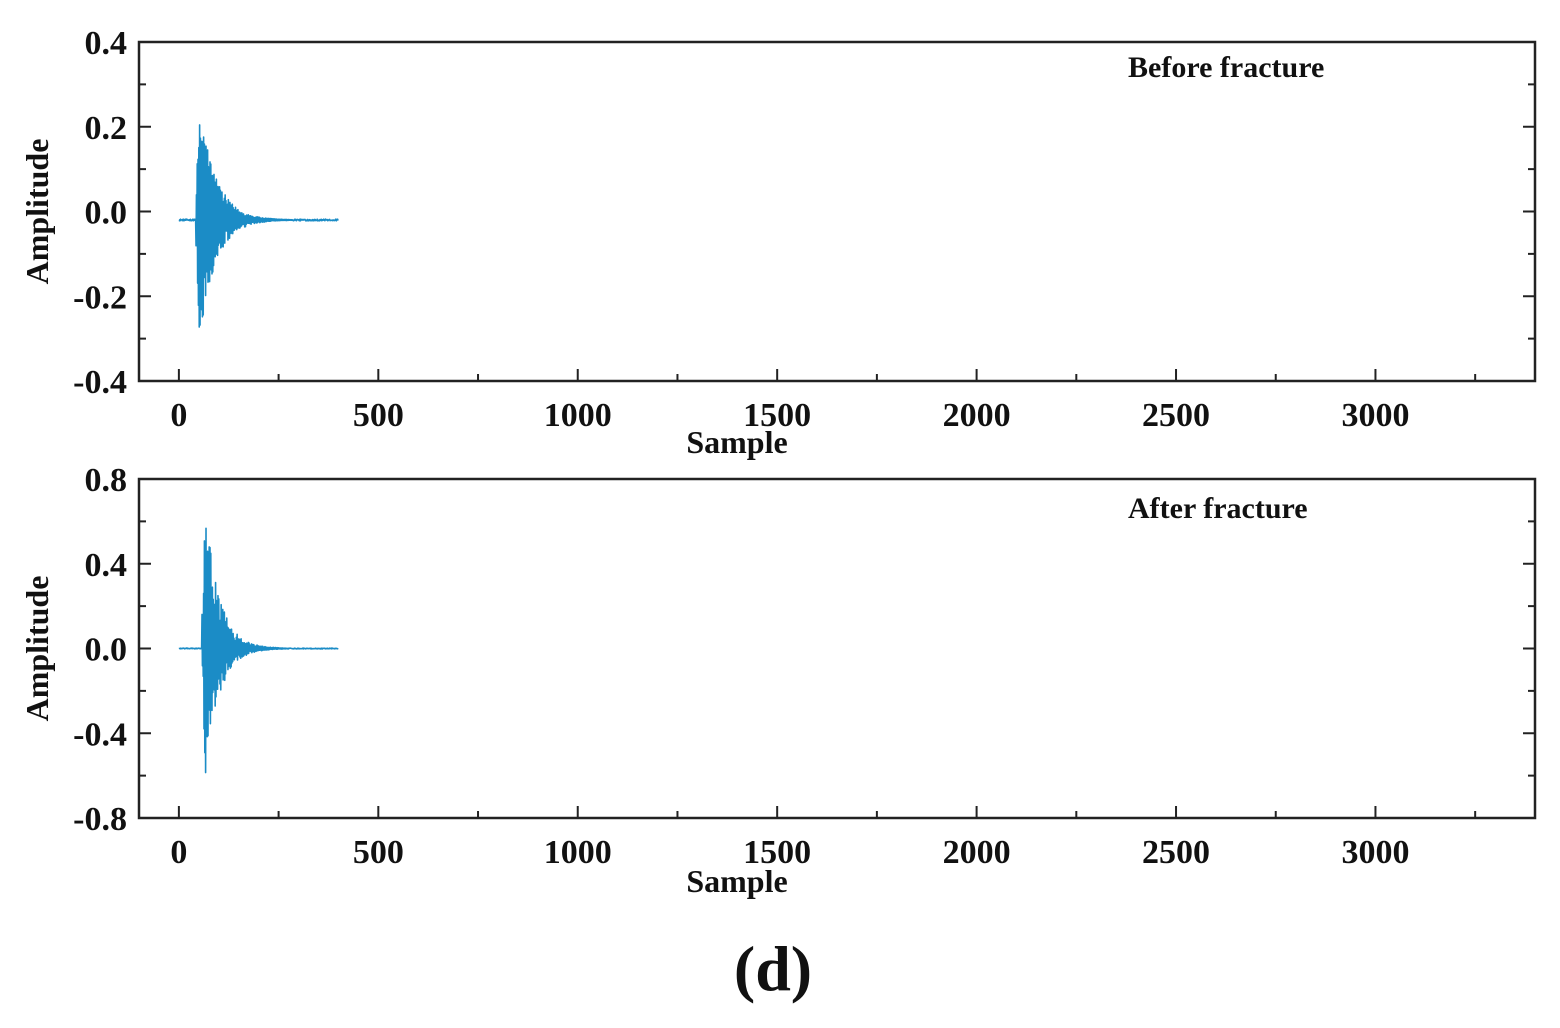 The width and height of the screenshot is (1560, 1028). Describe the element at coordinates (106, 43) in the screenshot. I see `chart-1-y-tick-label: 0.4` at that location.